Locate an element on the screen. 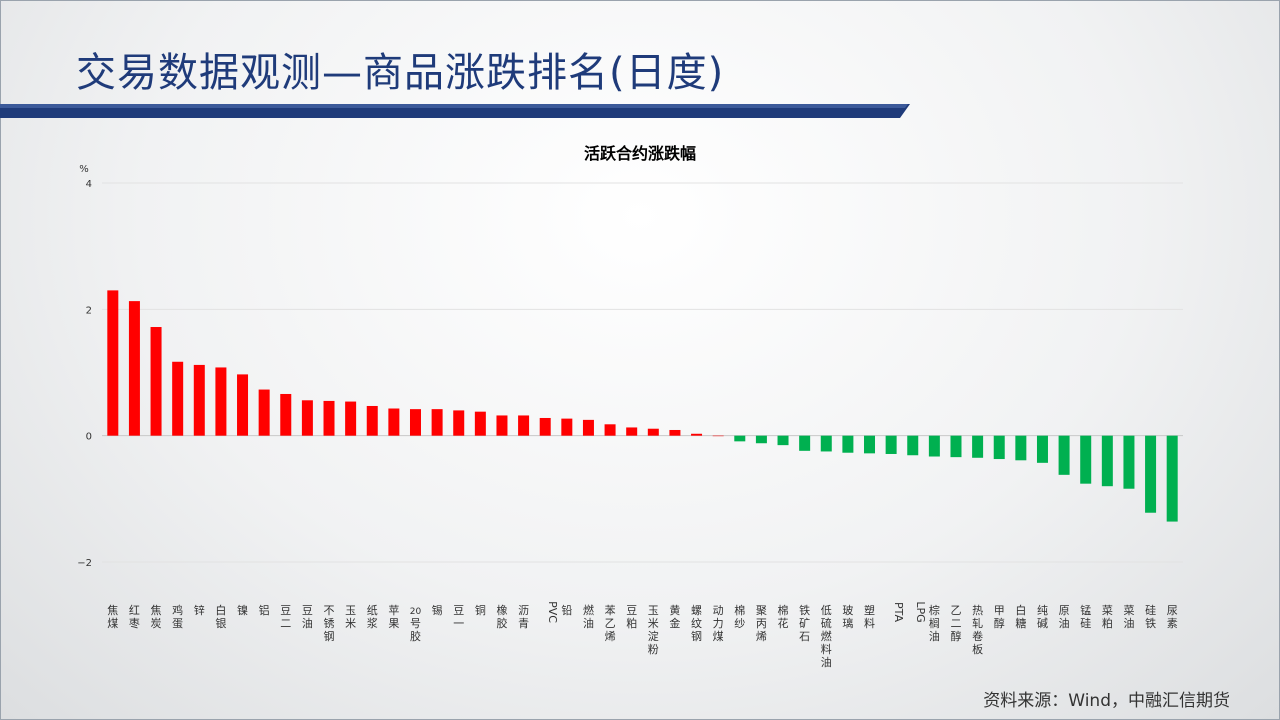  bar-棉纱 is located at coordinates (740, 438).